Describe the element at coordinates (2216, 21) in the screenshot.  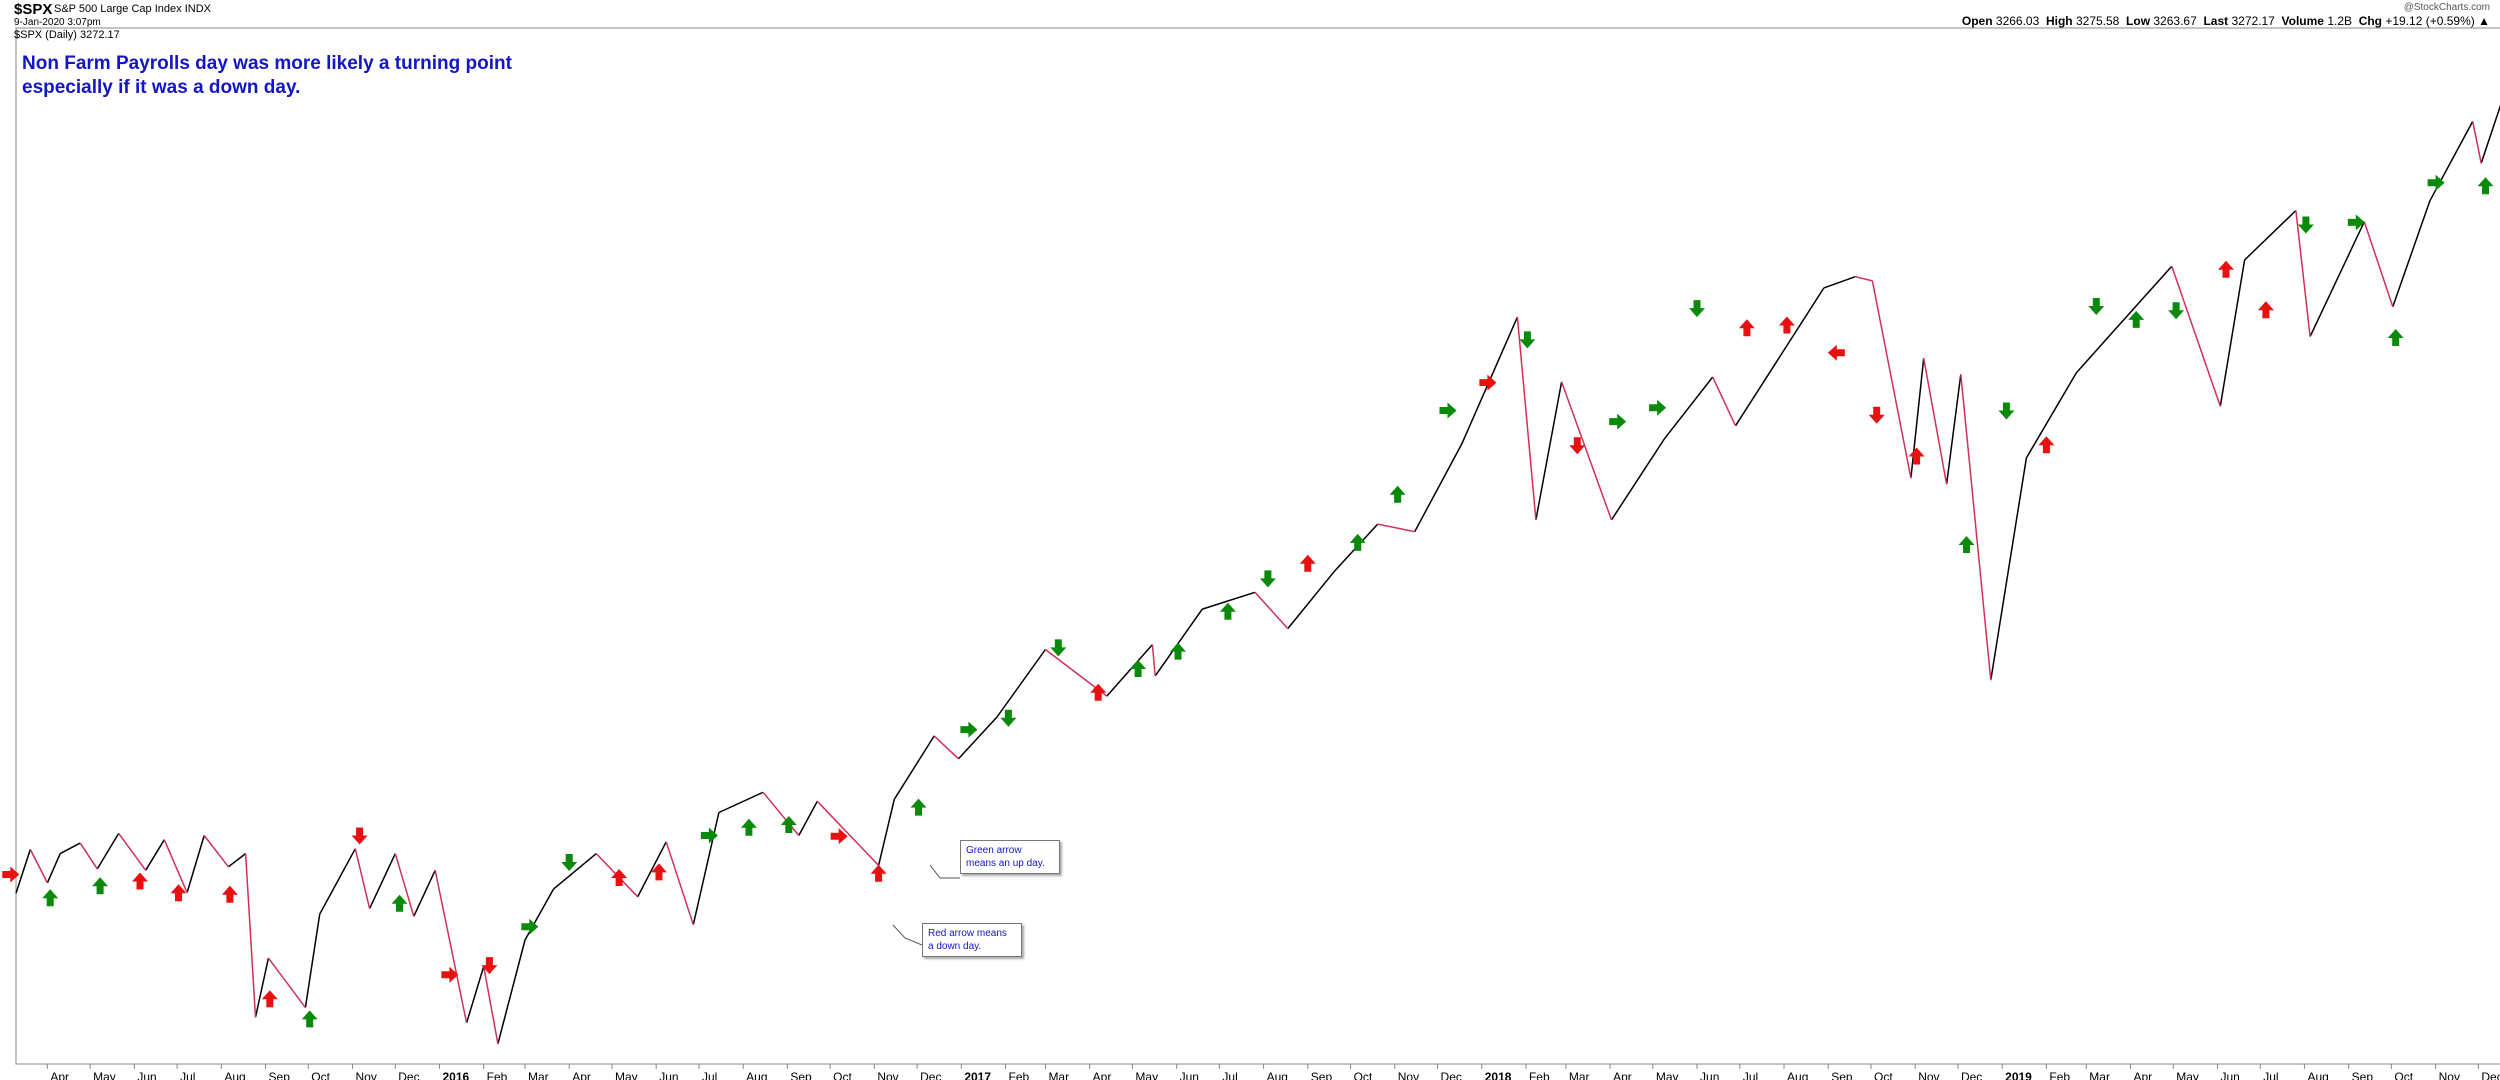
I see `last-label: Last` at that location.